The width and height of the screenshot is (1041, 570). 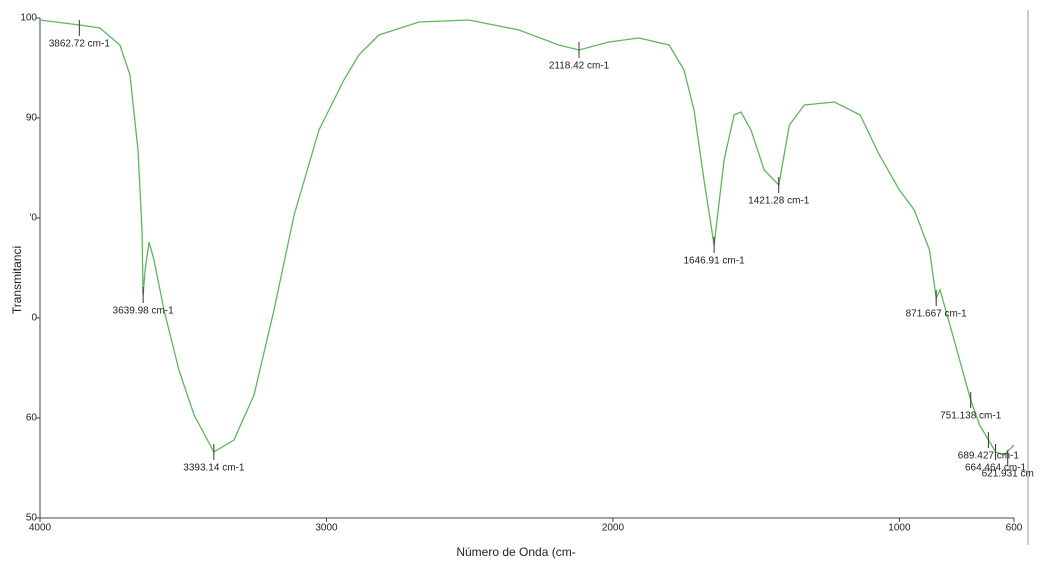 I want to click on y-tick-label: '0, so click(x=34, y=218).